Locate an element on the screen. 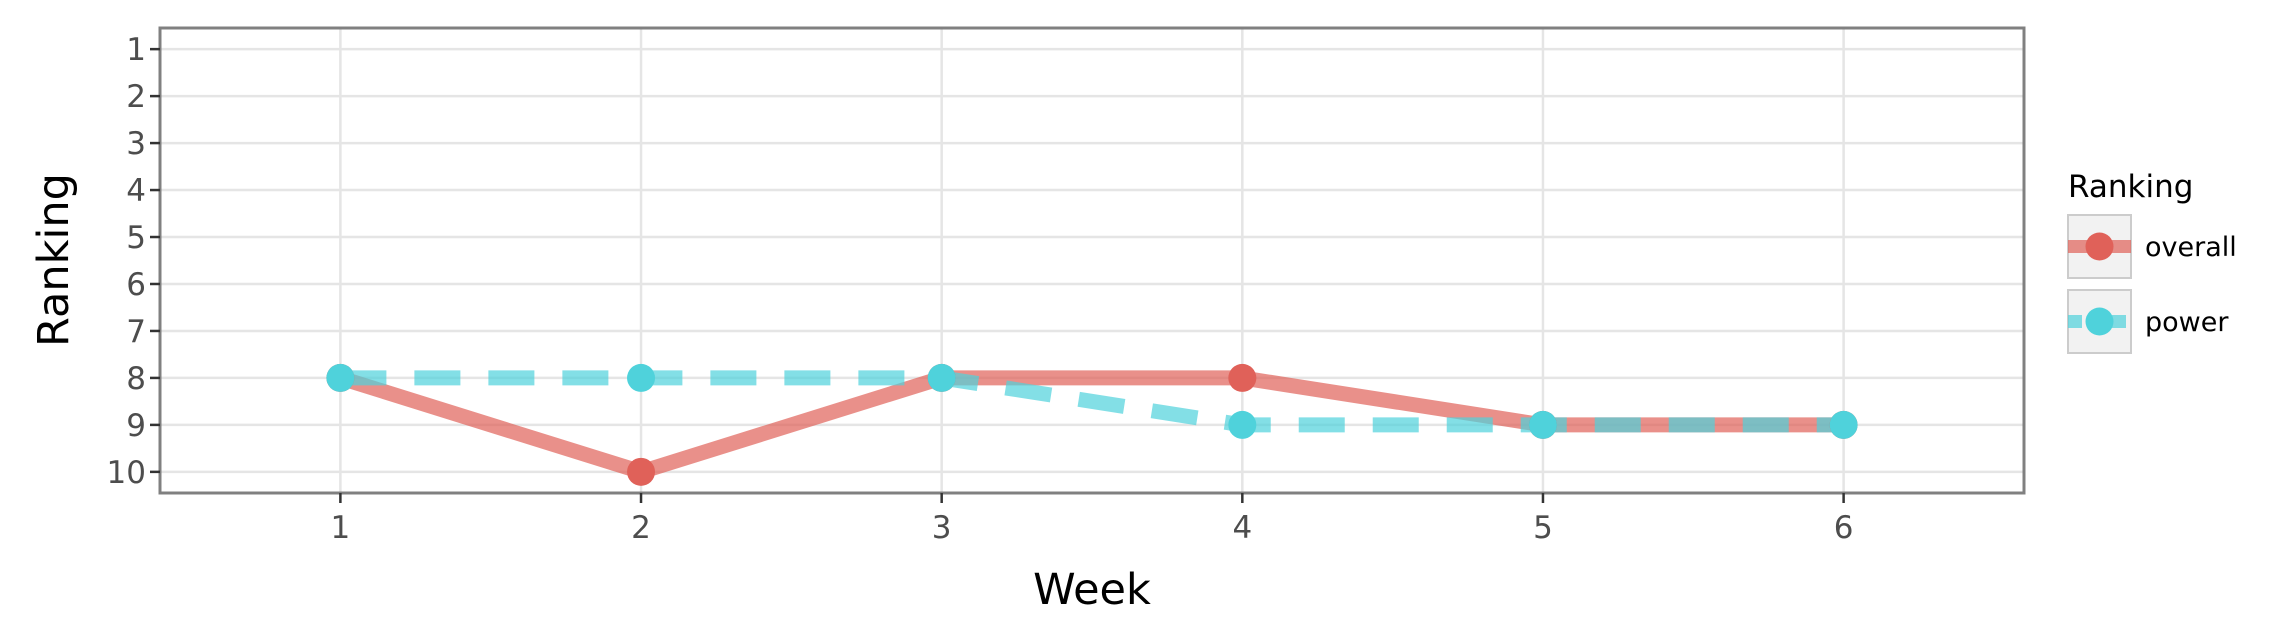 Image resolution: width=2276 pixels, height=641 pixels. legend: Ranking overall power is located at coordinates (2152, 261).